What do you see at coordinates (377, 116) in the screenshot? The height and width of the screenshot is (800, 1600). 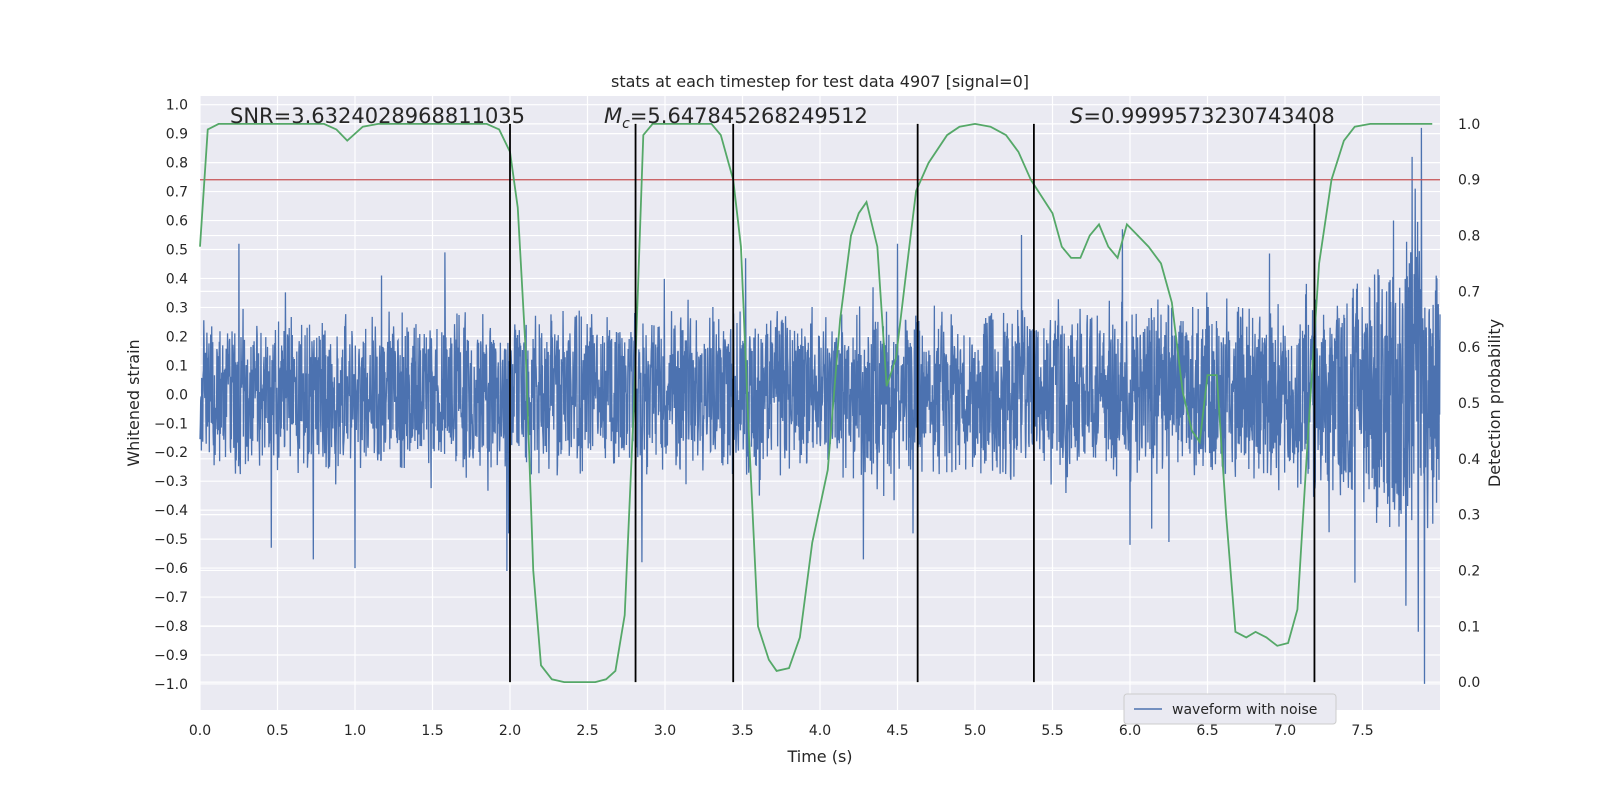 I see `snr-annotation: SNR=3.6324028968811035` at bounding box center [377, 116].